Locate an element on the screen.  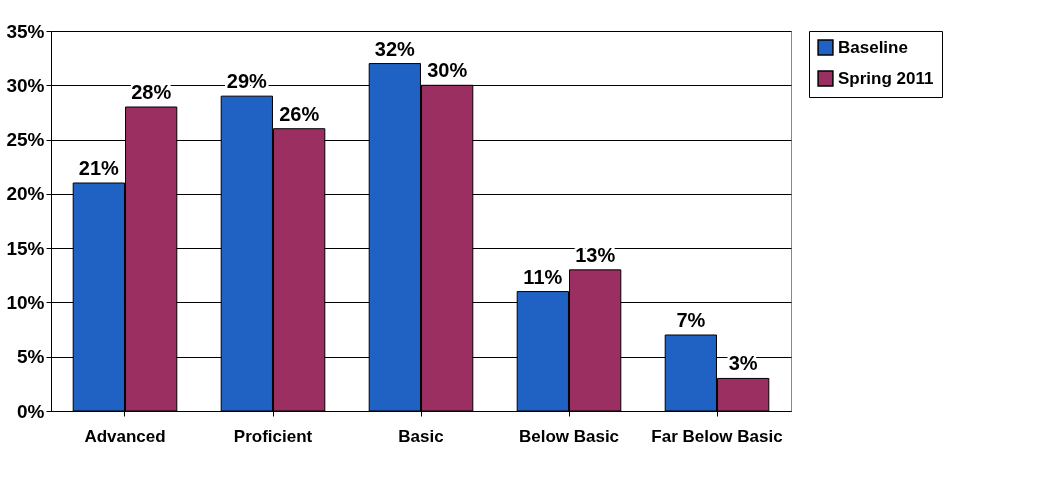
legend-label: Baseline is located at coordinates (873, 47).